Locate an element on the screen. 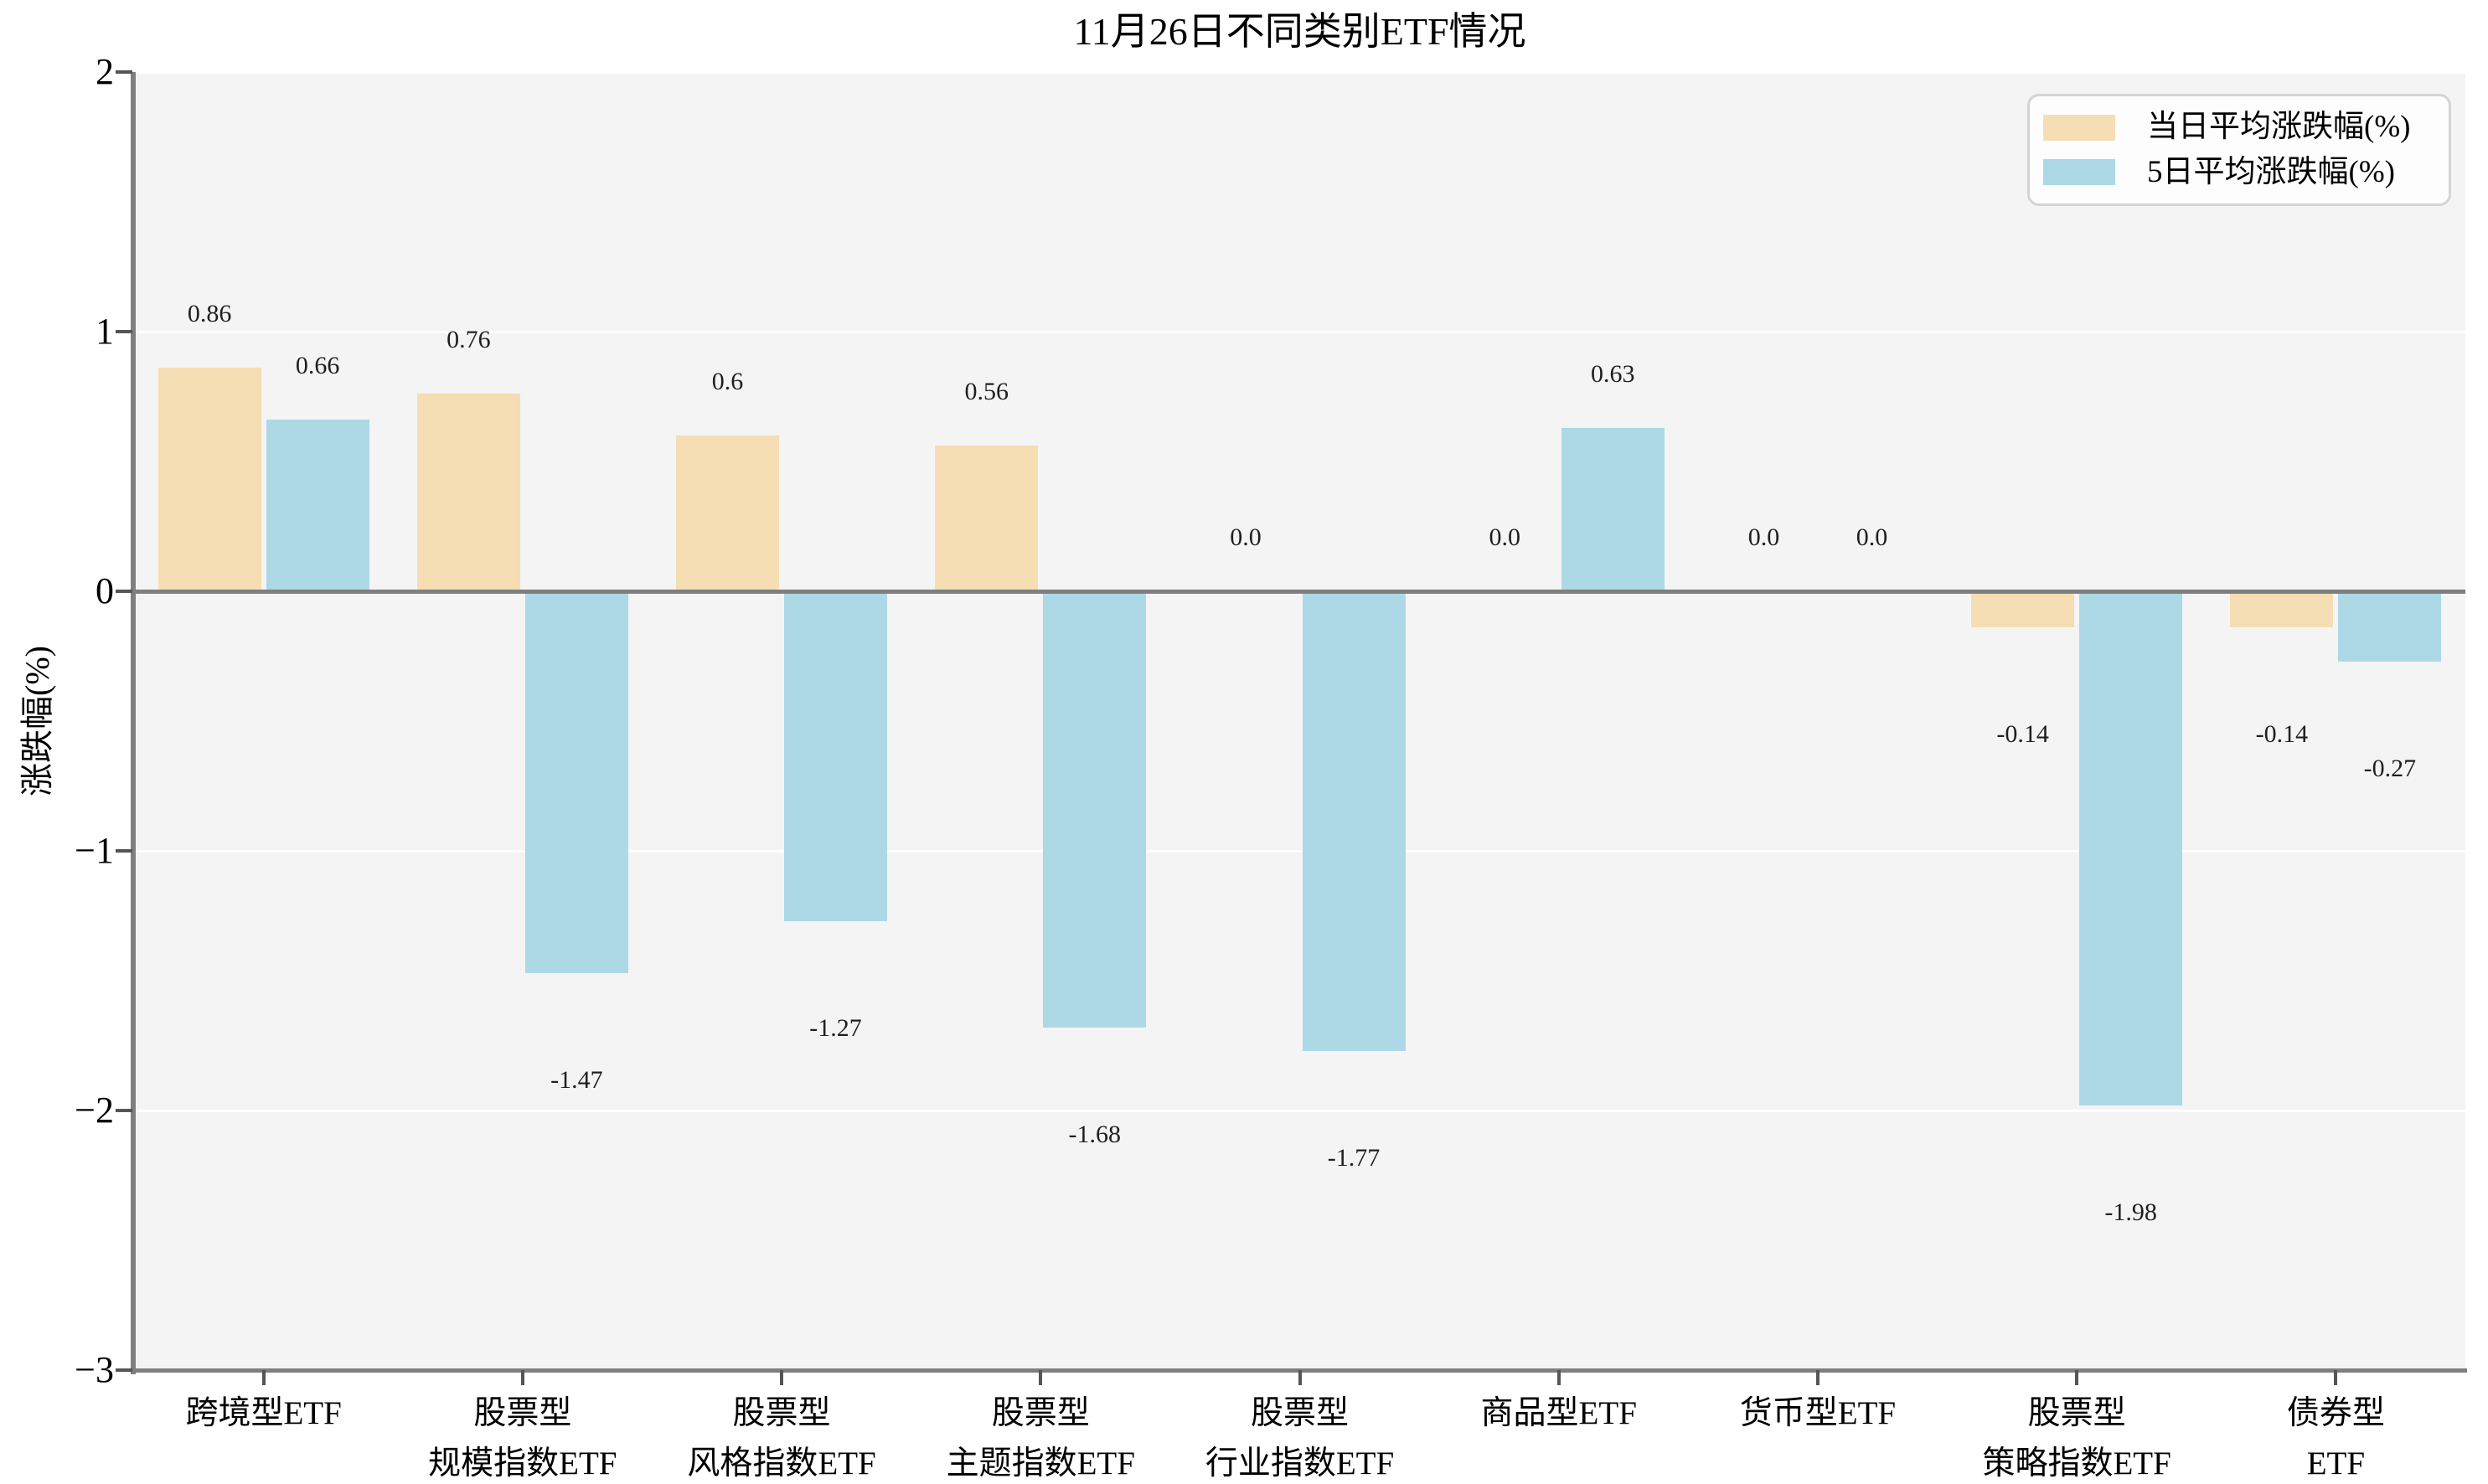 The image size is (2488, 1484). legend-label-5day: 5日平均涨跌幅(%) is located at coordinates (2271, 171).